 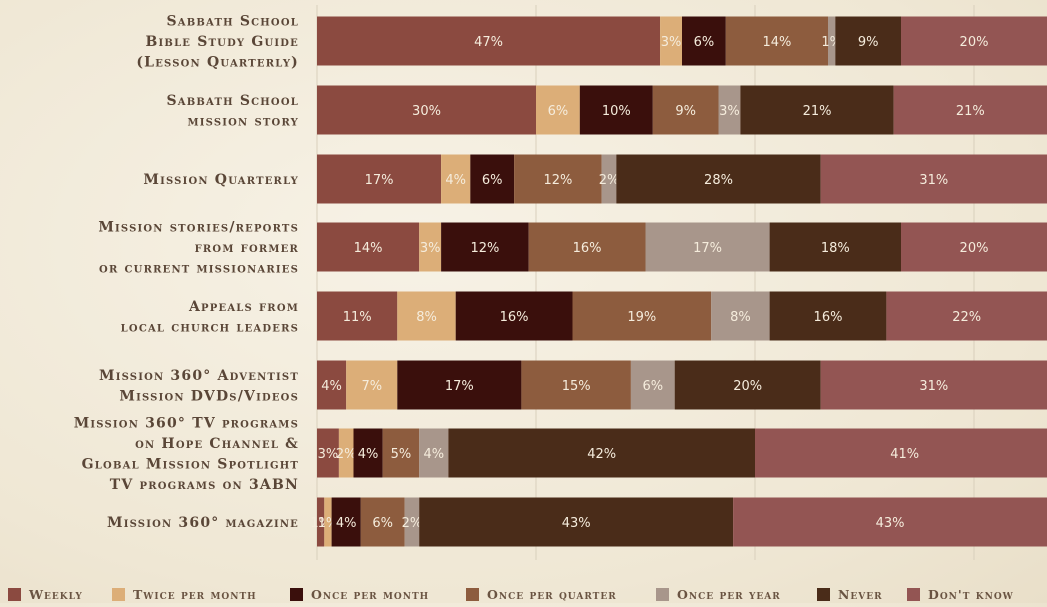 I want to click on category-label: Mission 360° magazine, so click(x=203, y=523).